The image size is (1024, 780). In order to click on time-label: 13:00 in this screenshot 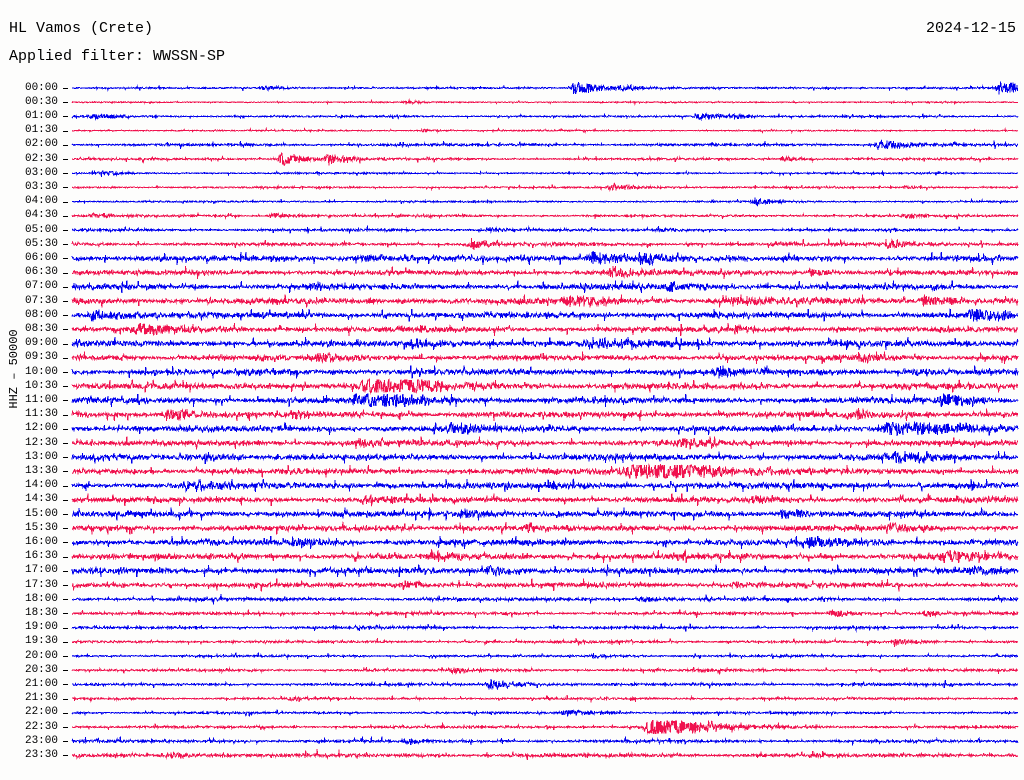, I will do `click(41, 456)`.